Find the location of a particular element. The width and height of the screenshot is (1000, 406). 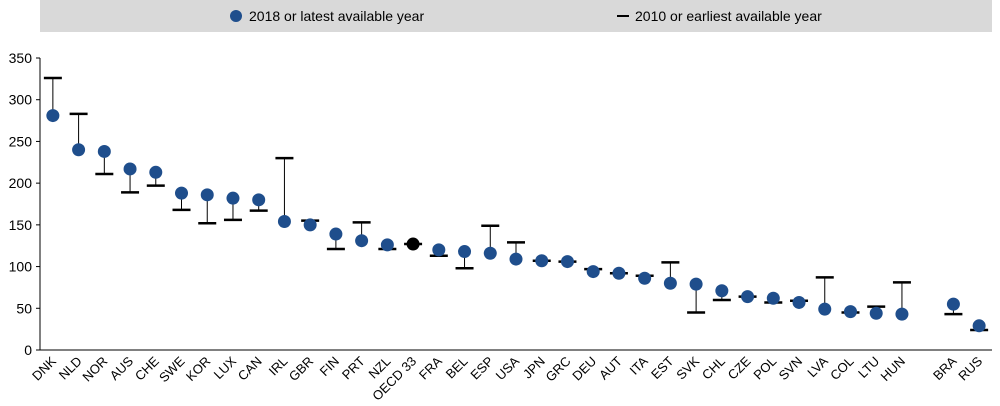

x-tick-label: AUT is located at coordinates (610, 367).